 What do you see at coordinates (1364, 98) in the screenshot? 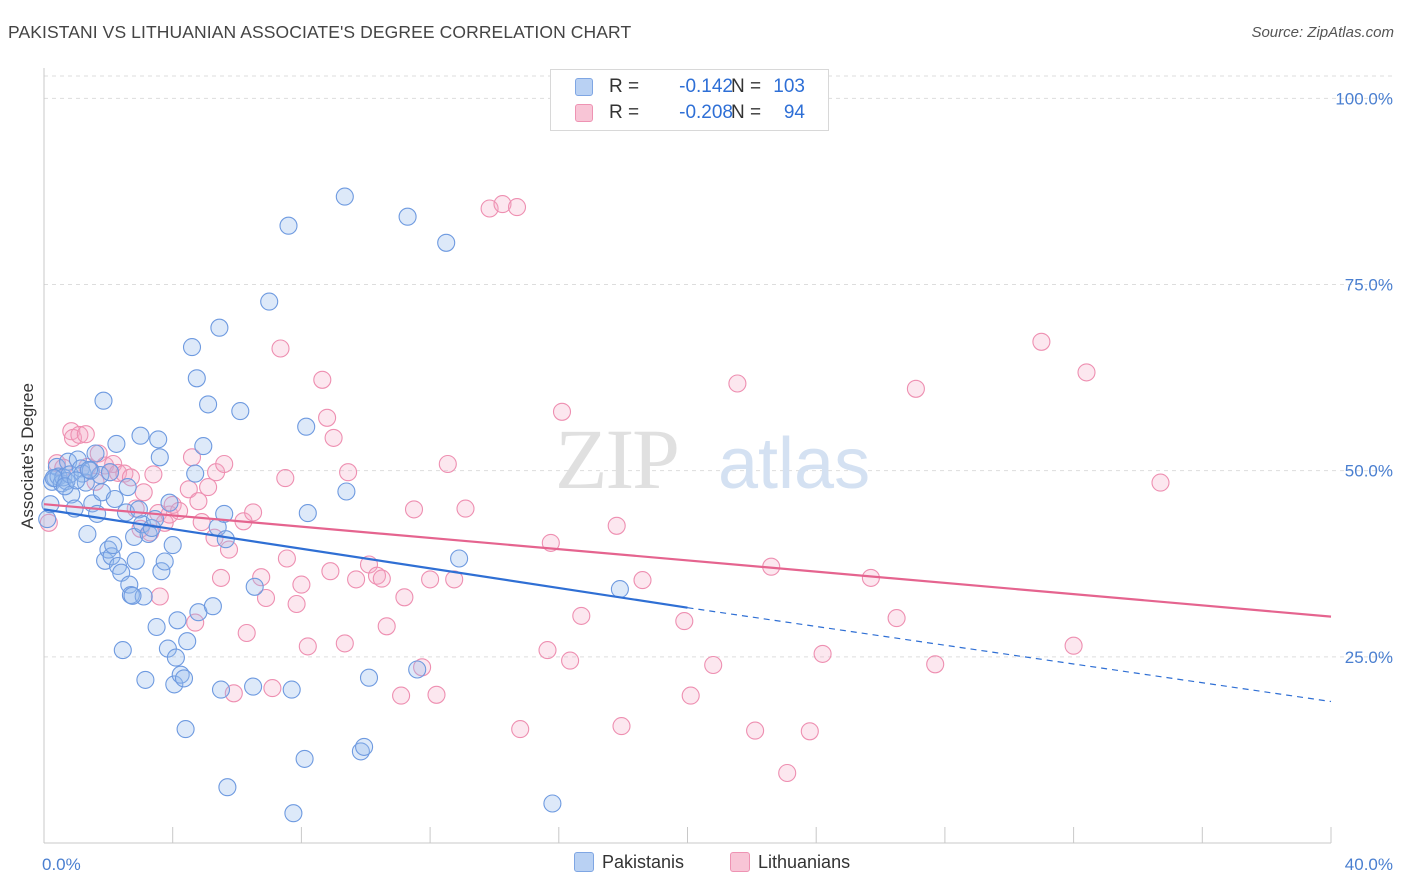
I see `y-tick-label: 100.0%` at bounding box center [1364, 98].